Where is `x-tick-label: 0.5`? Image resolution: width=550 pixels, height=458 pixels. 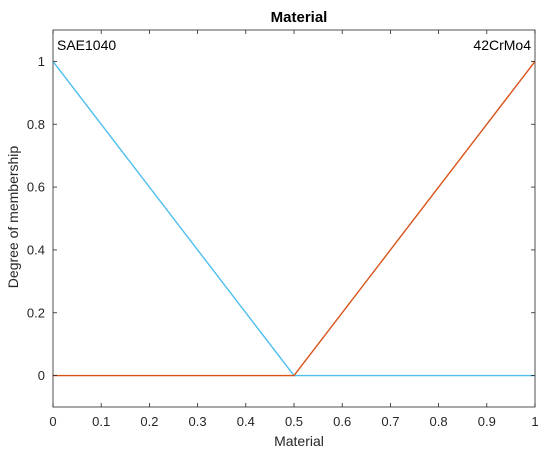
x-tick-label: 0.5 is located at coordinates (294, 421).